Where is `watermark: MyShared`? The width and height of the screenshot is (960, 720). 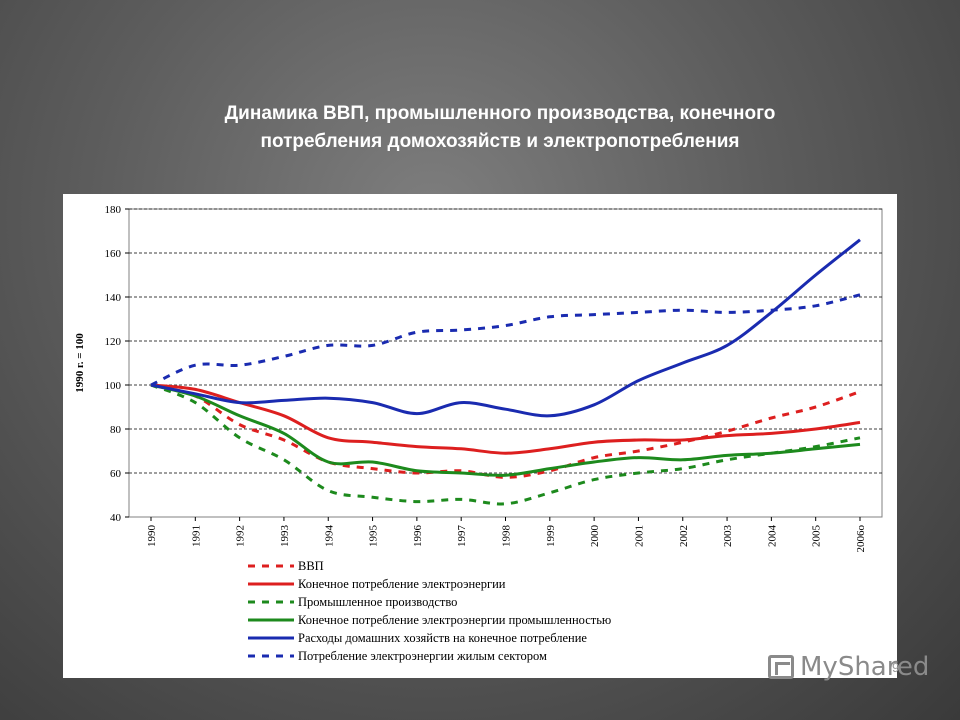
watermark: MyShared is located at coordinates (848, 667).